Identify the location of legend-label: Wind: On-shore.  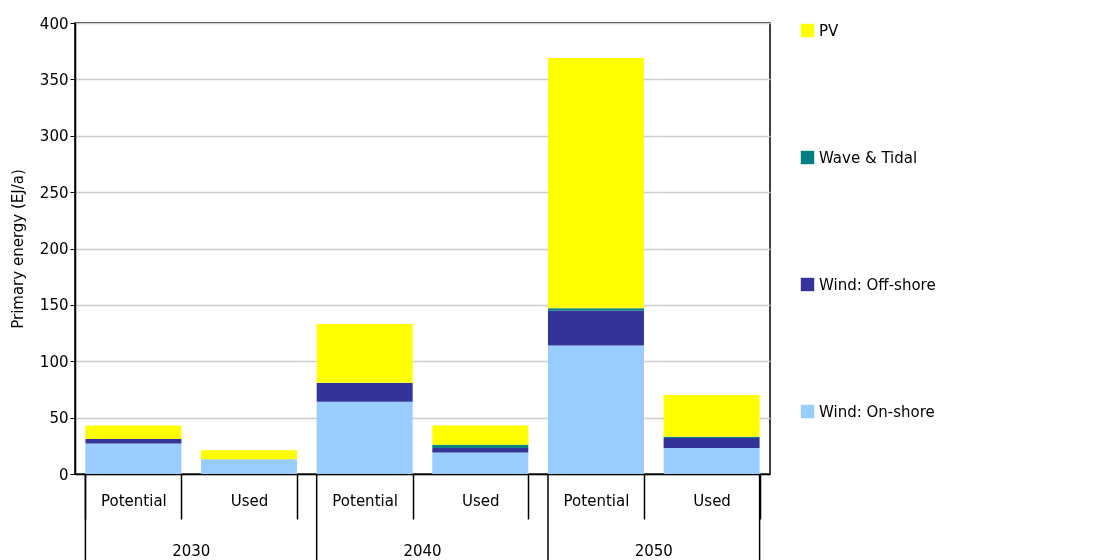
(877, 411).